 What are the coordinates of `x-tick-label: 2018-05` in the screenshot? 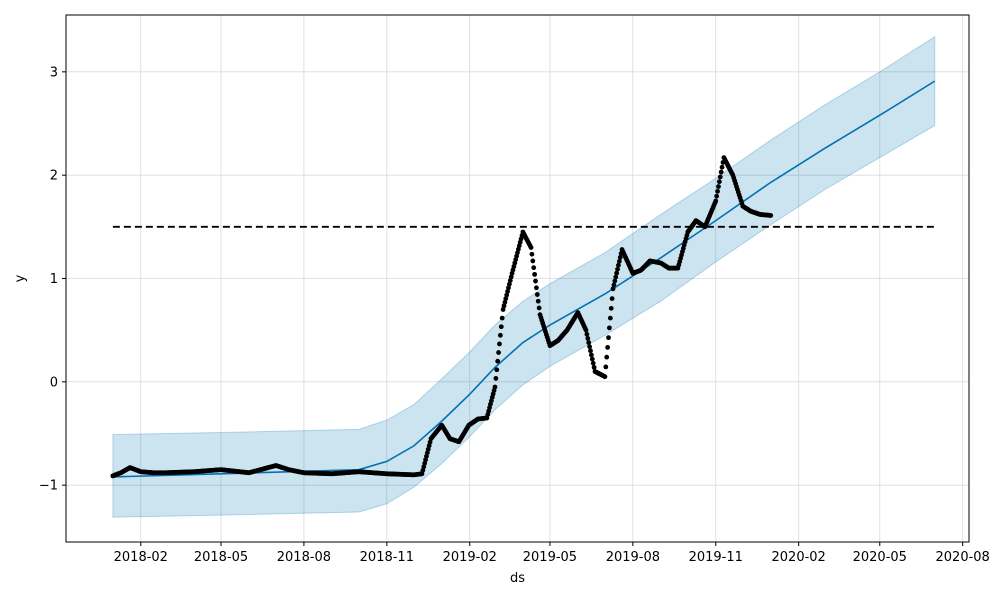 It's located at (221, 557).